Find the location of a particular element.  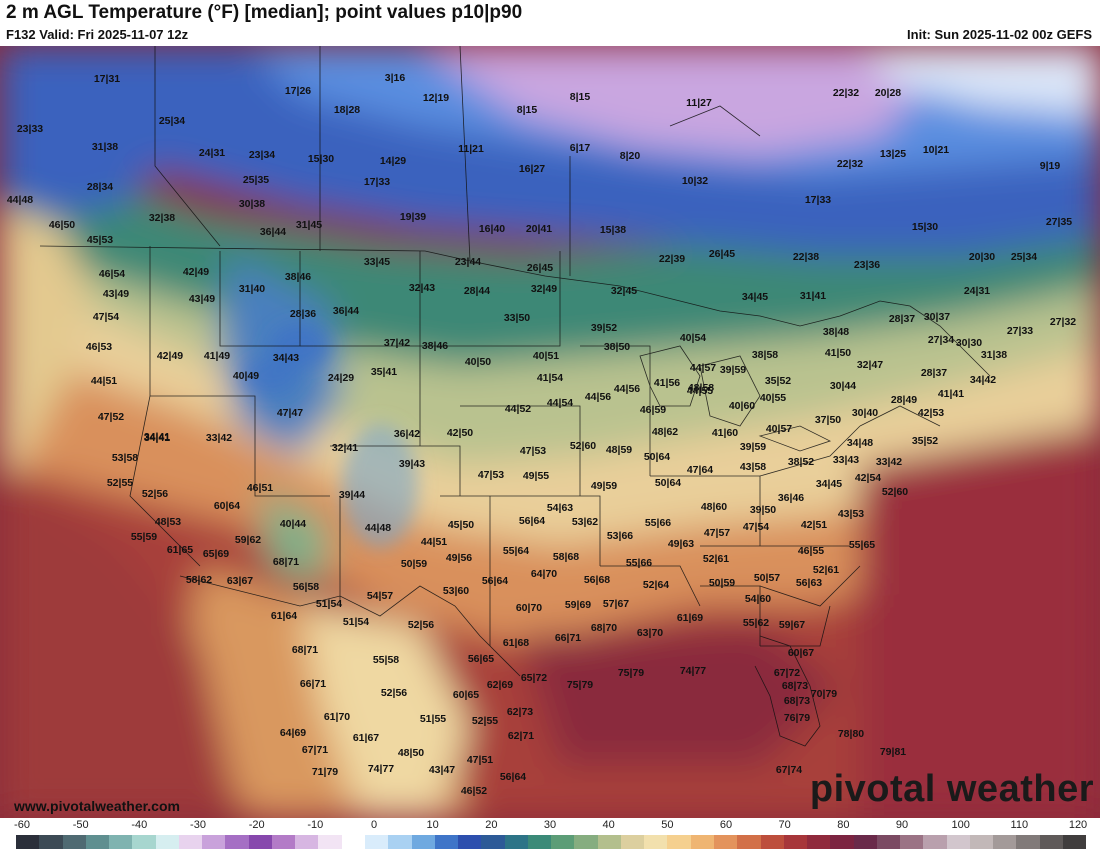

point-value-label: 24|31 is located at coordinates (977, 291).